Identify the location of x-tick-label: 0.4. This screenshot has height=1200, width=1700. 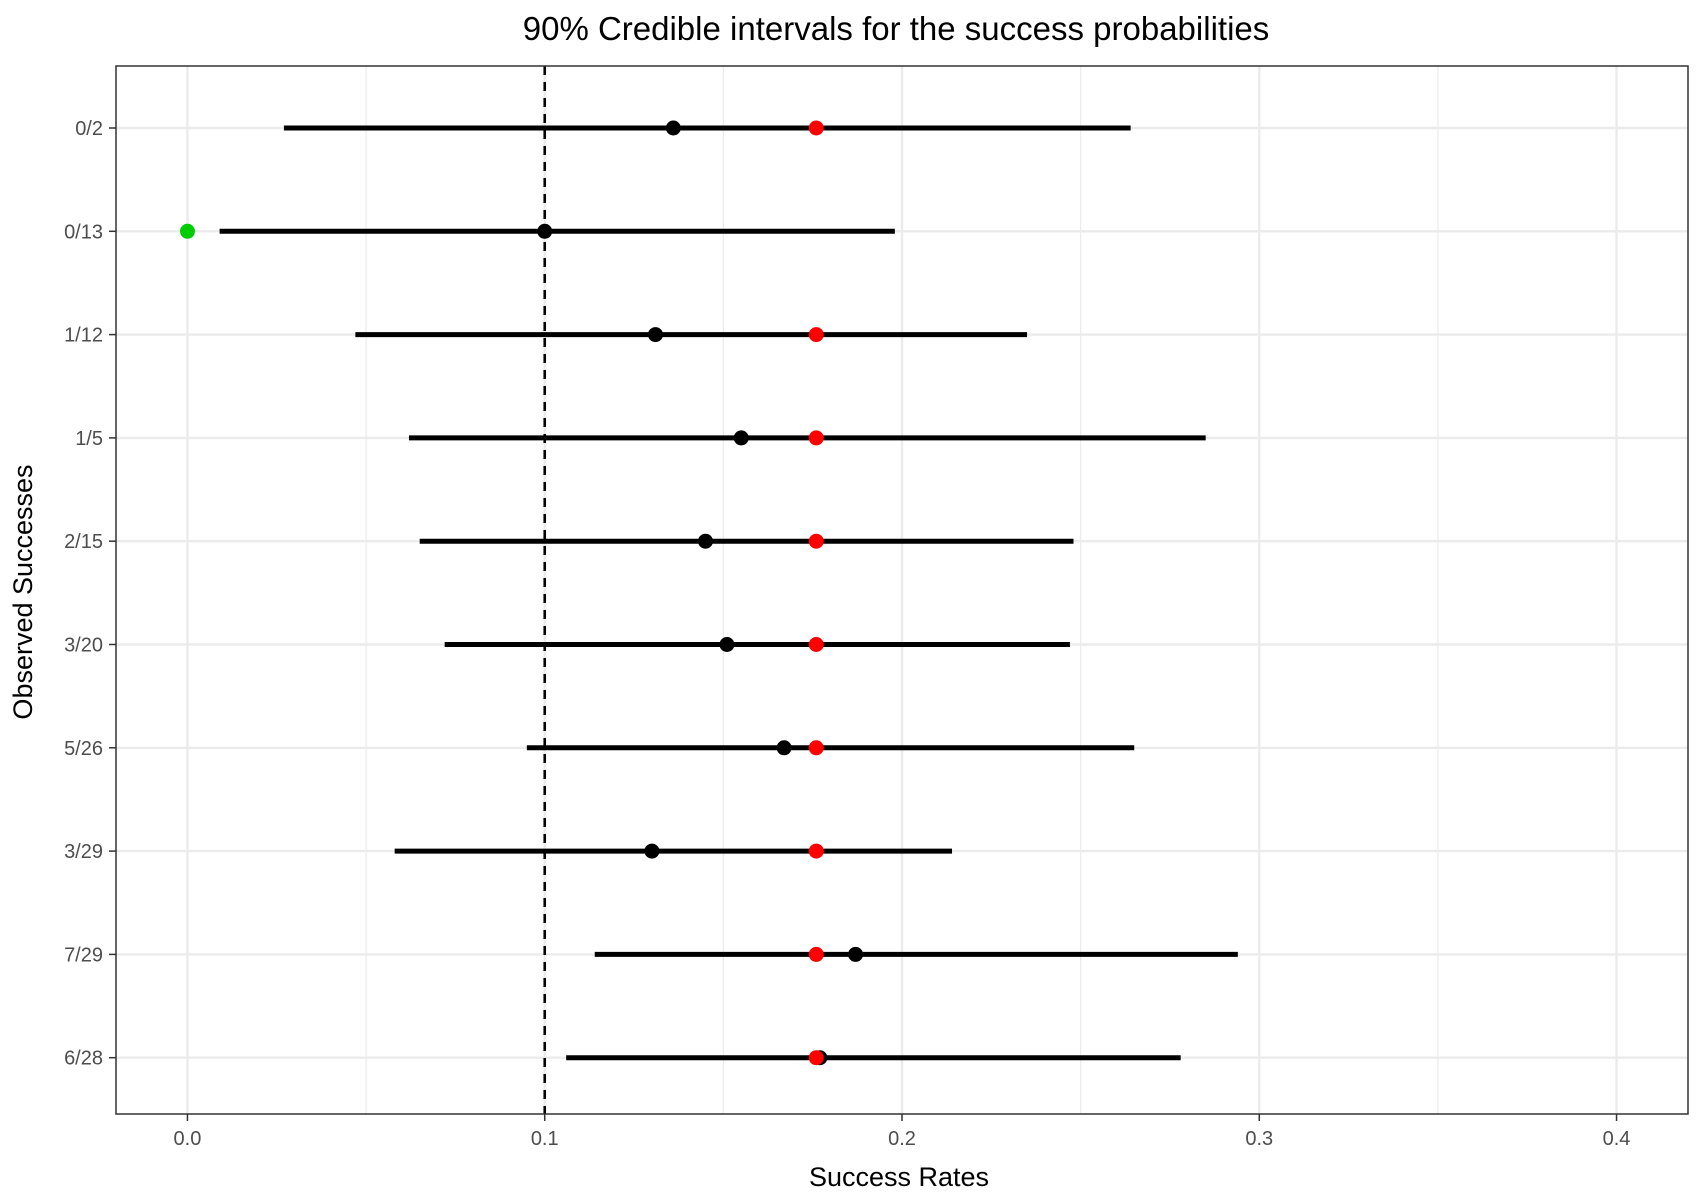
(1617, 1139).